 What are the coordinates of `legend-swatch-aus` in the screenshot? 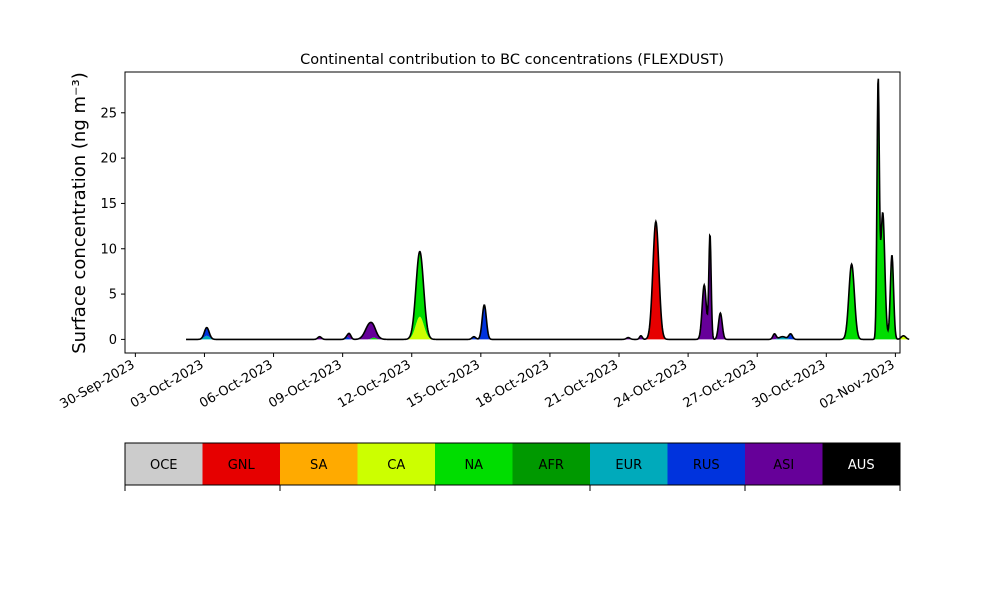 It's located at (861, 464).